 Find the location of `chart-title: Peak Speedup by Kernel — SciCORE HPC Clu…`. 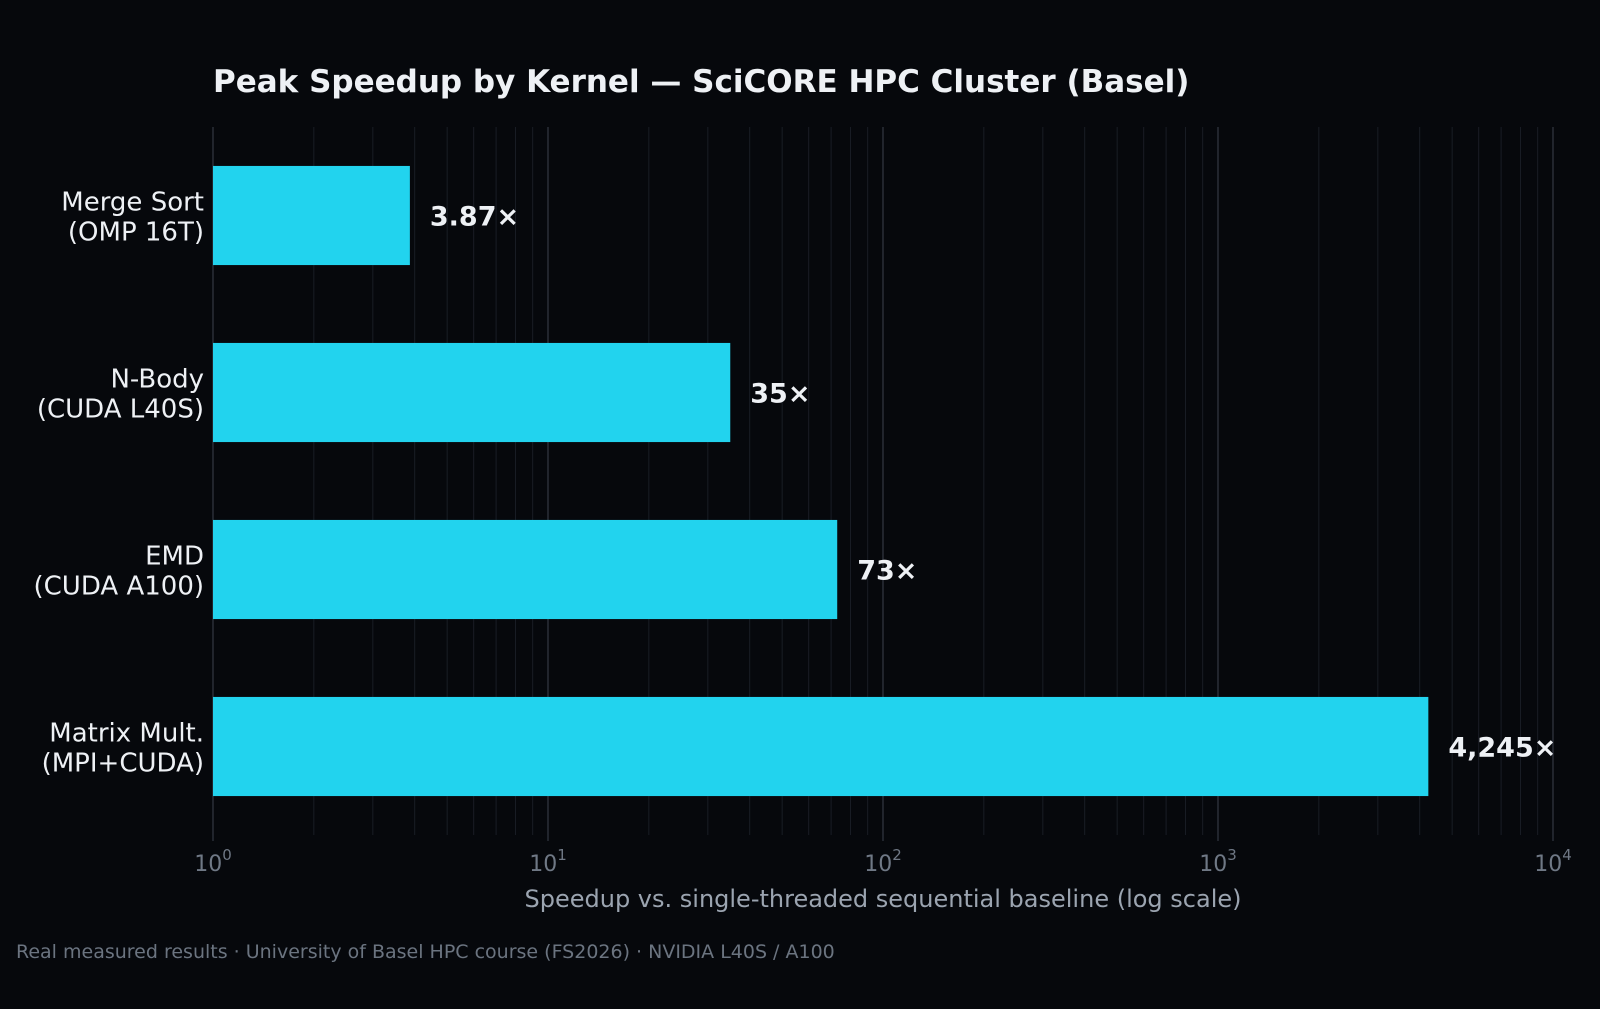

chart-title: Peak Speedup by Kernel — SciCORE HPC Clu… is located at coordinates (701, 82).